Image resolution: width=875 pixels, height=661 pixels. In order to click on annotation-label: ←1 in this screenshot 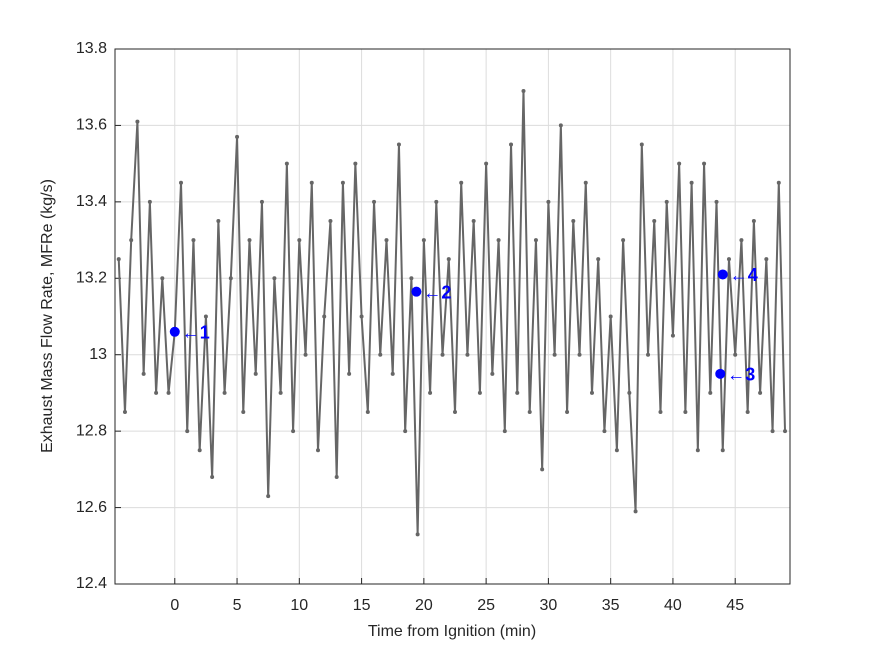, I will do `click(196, 333)`.